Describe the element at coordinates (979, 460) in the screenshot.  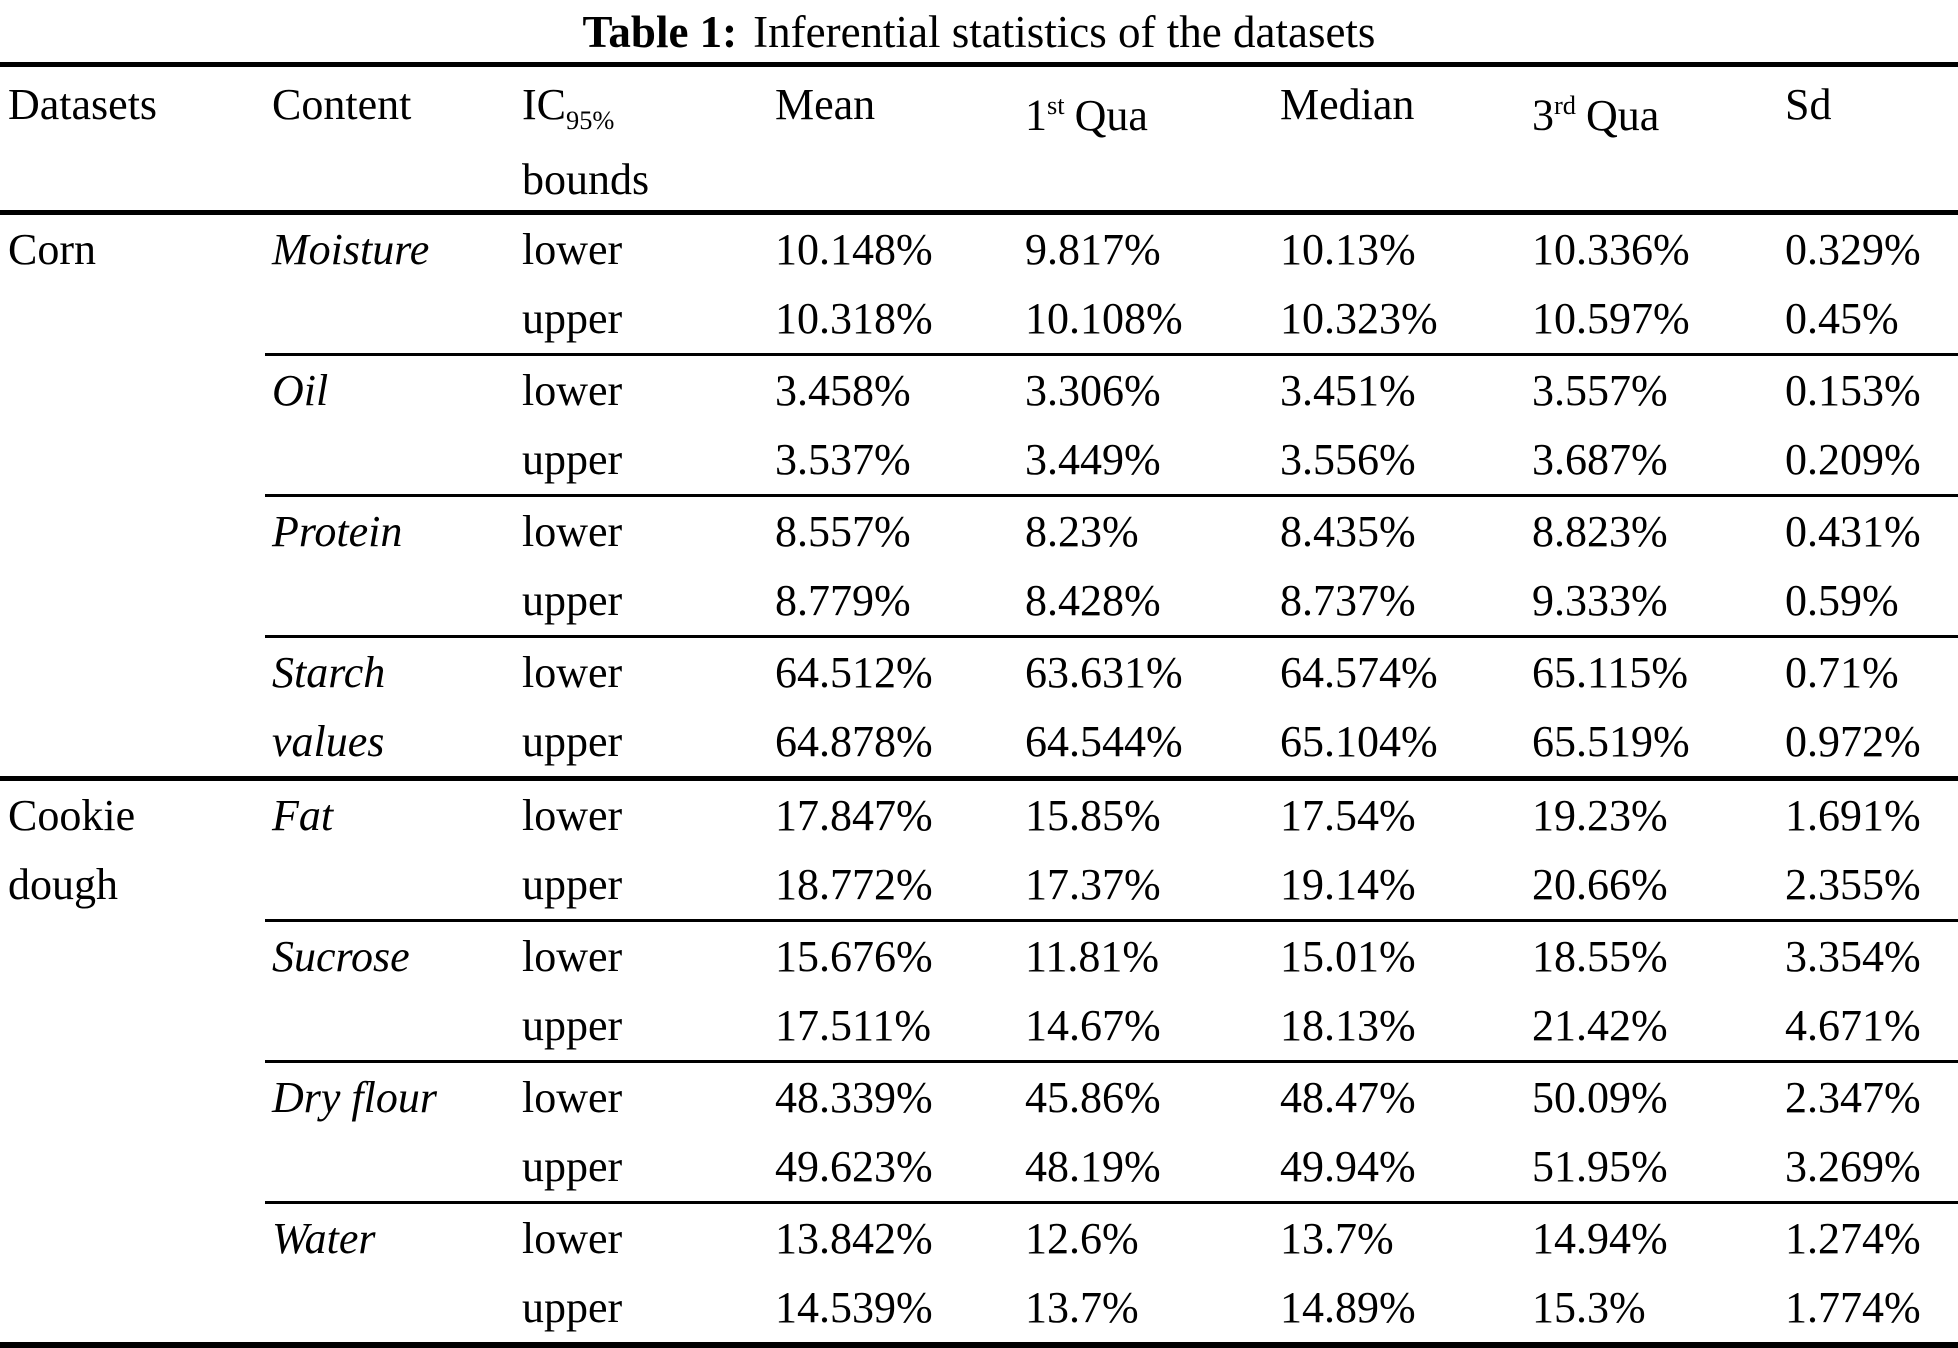
I see `table-row: upper 3.537% 3.449% 3.556% 3.687% 0.209%` at that location.